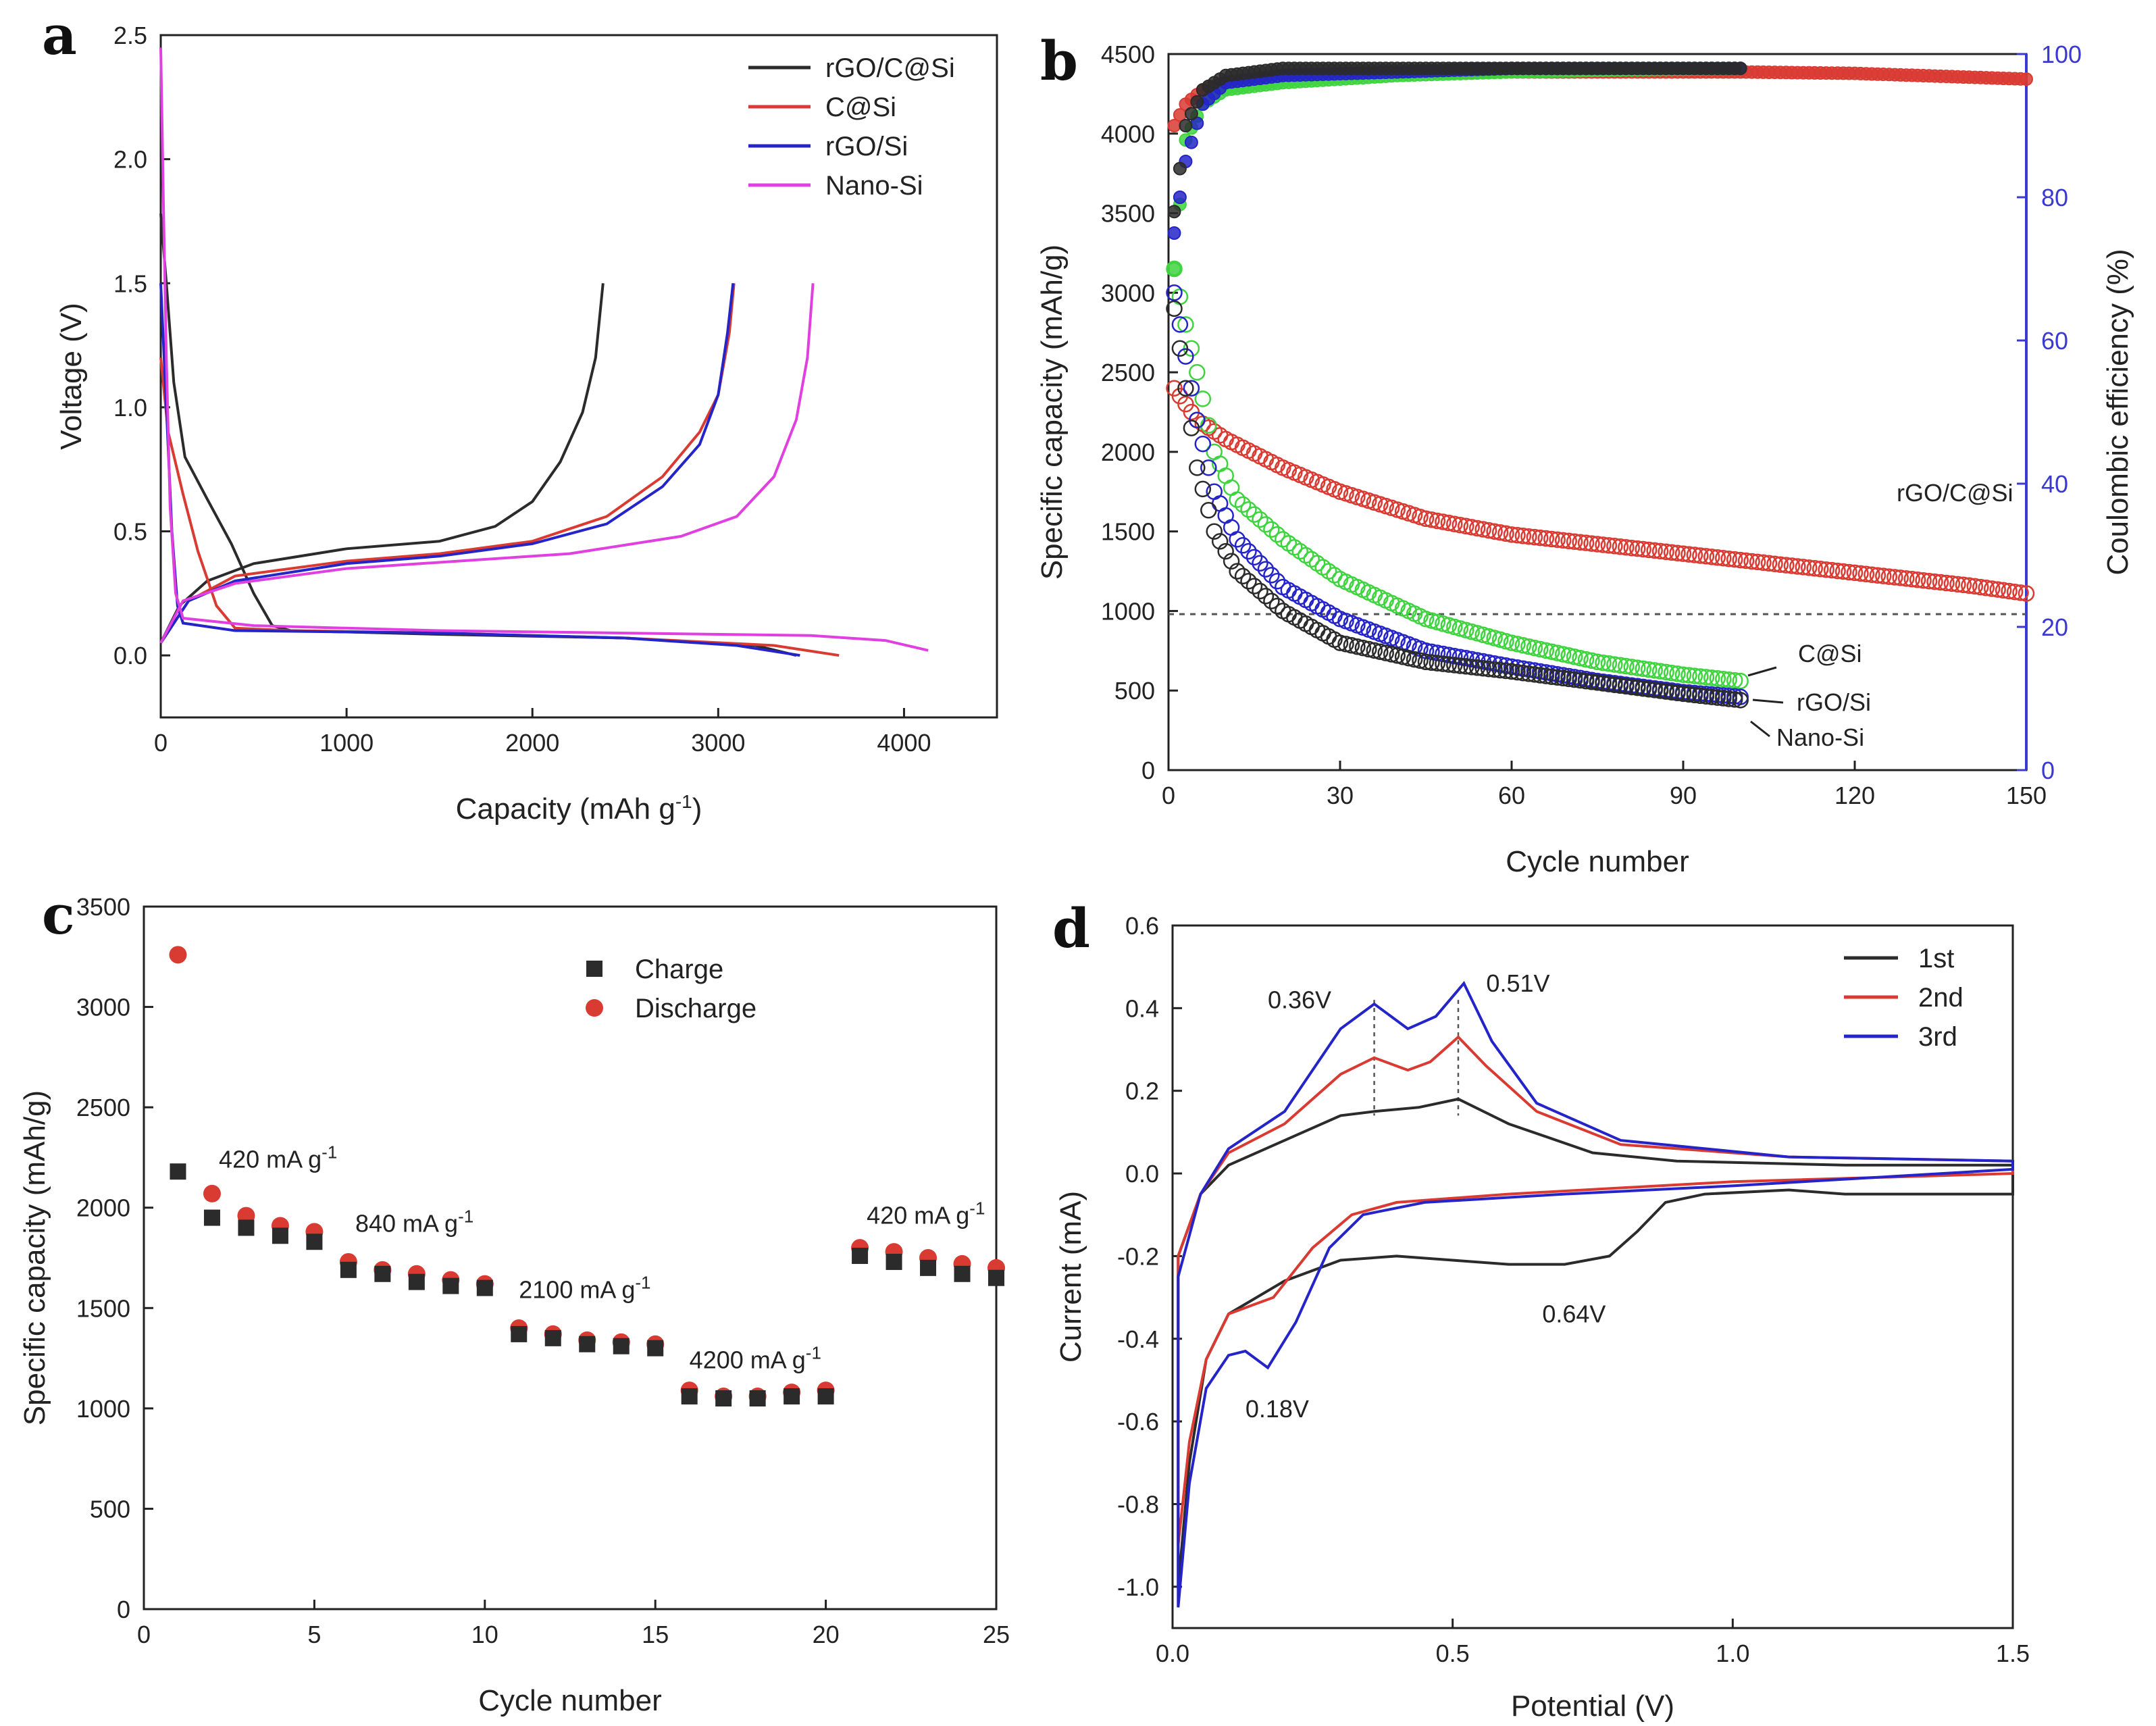  I want to click on panel-d-legend-label-0: 1st, so click(1936, 958).